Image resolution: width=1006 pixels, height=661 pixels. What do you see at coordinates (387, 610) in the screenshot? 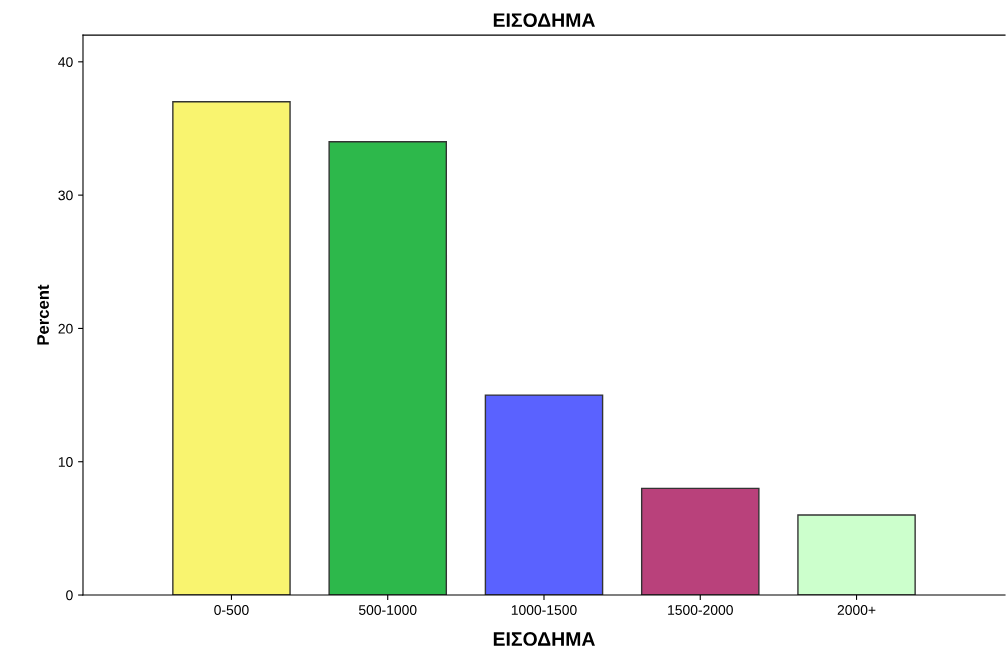
I see `x-tick-label: 500-1000` at bounding box center [387, 610].